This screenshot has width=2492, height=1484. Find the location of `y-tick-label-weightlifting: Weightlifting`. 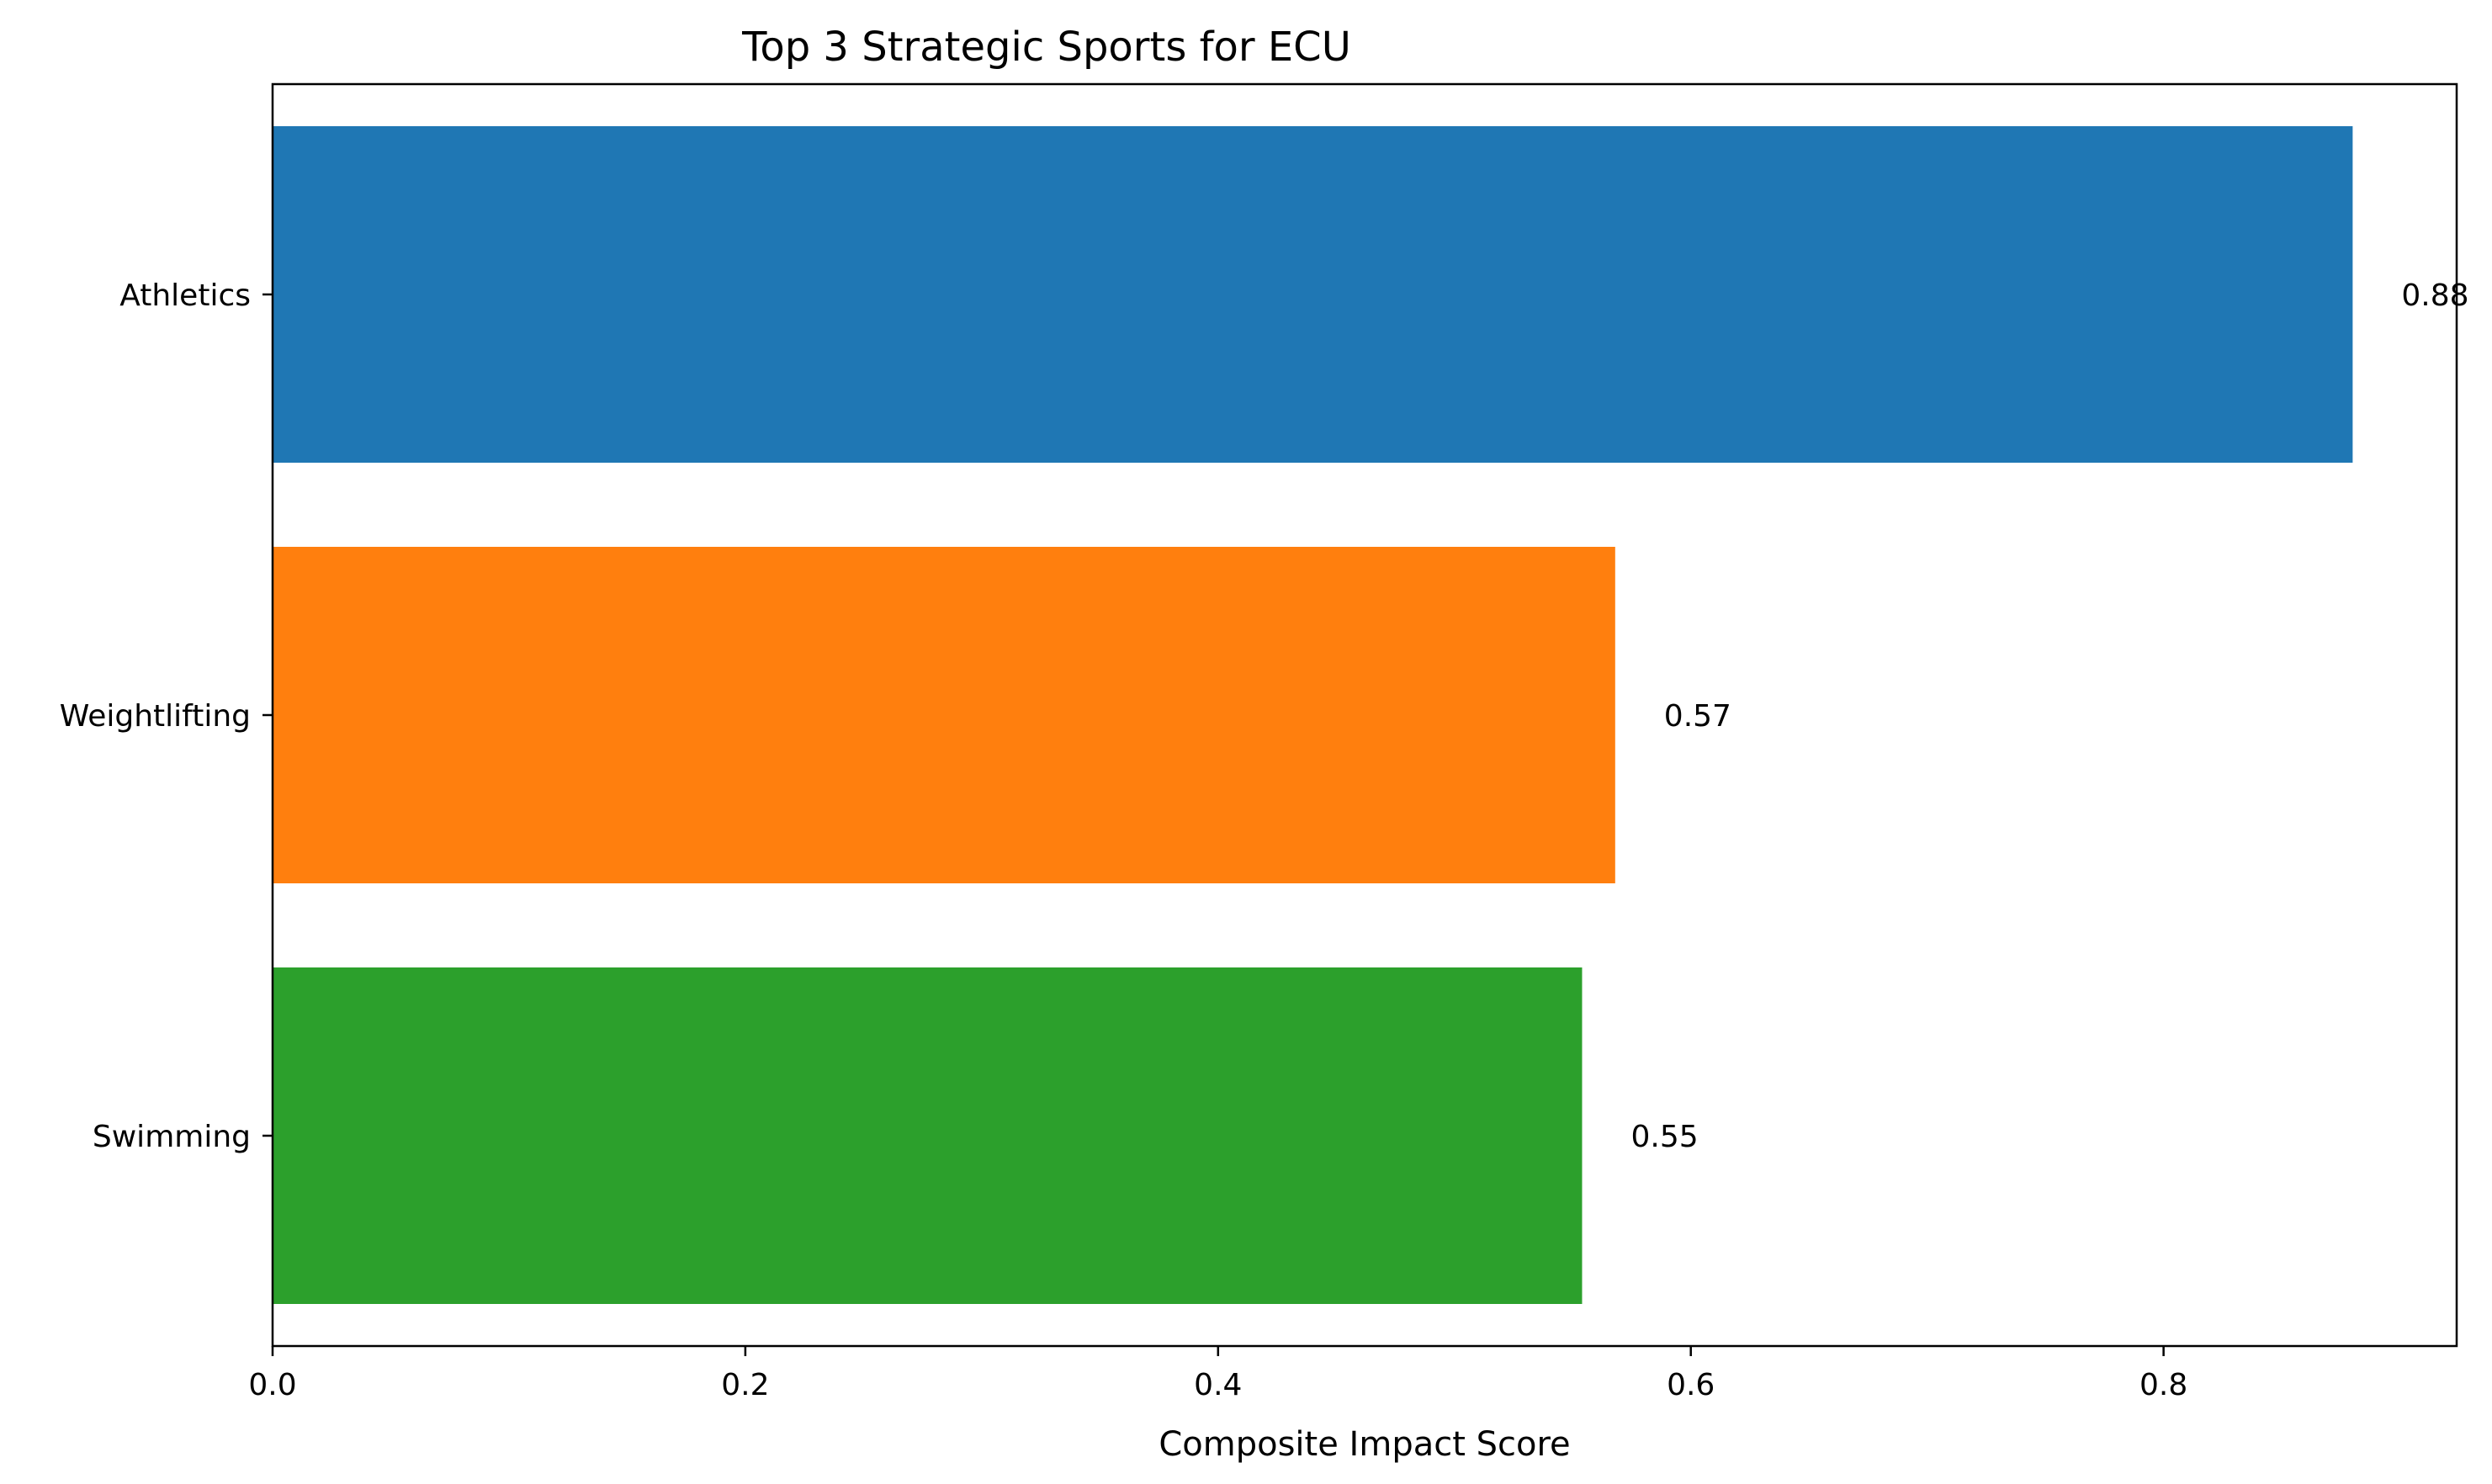

y-tick-label-weightlifting: Weightlifting is located at coordinates (155, 716).